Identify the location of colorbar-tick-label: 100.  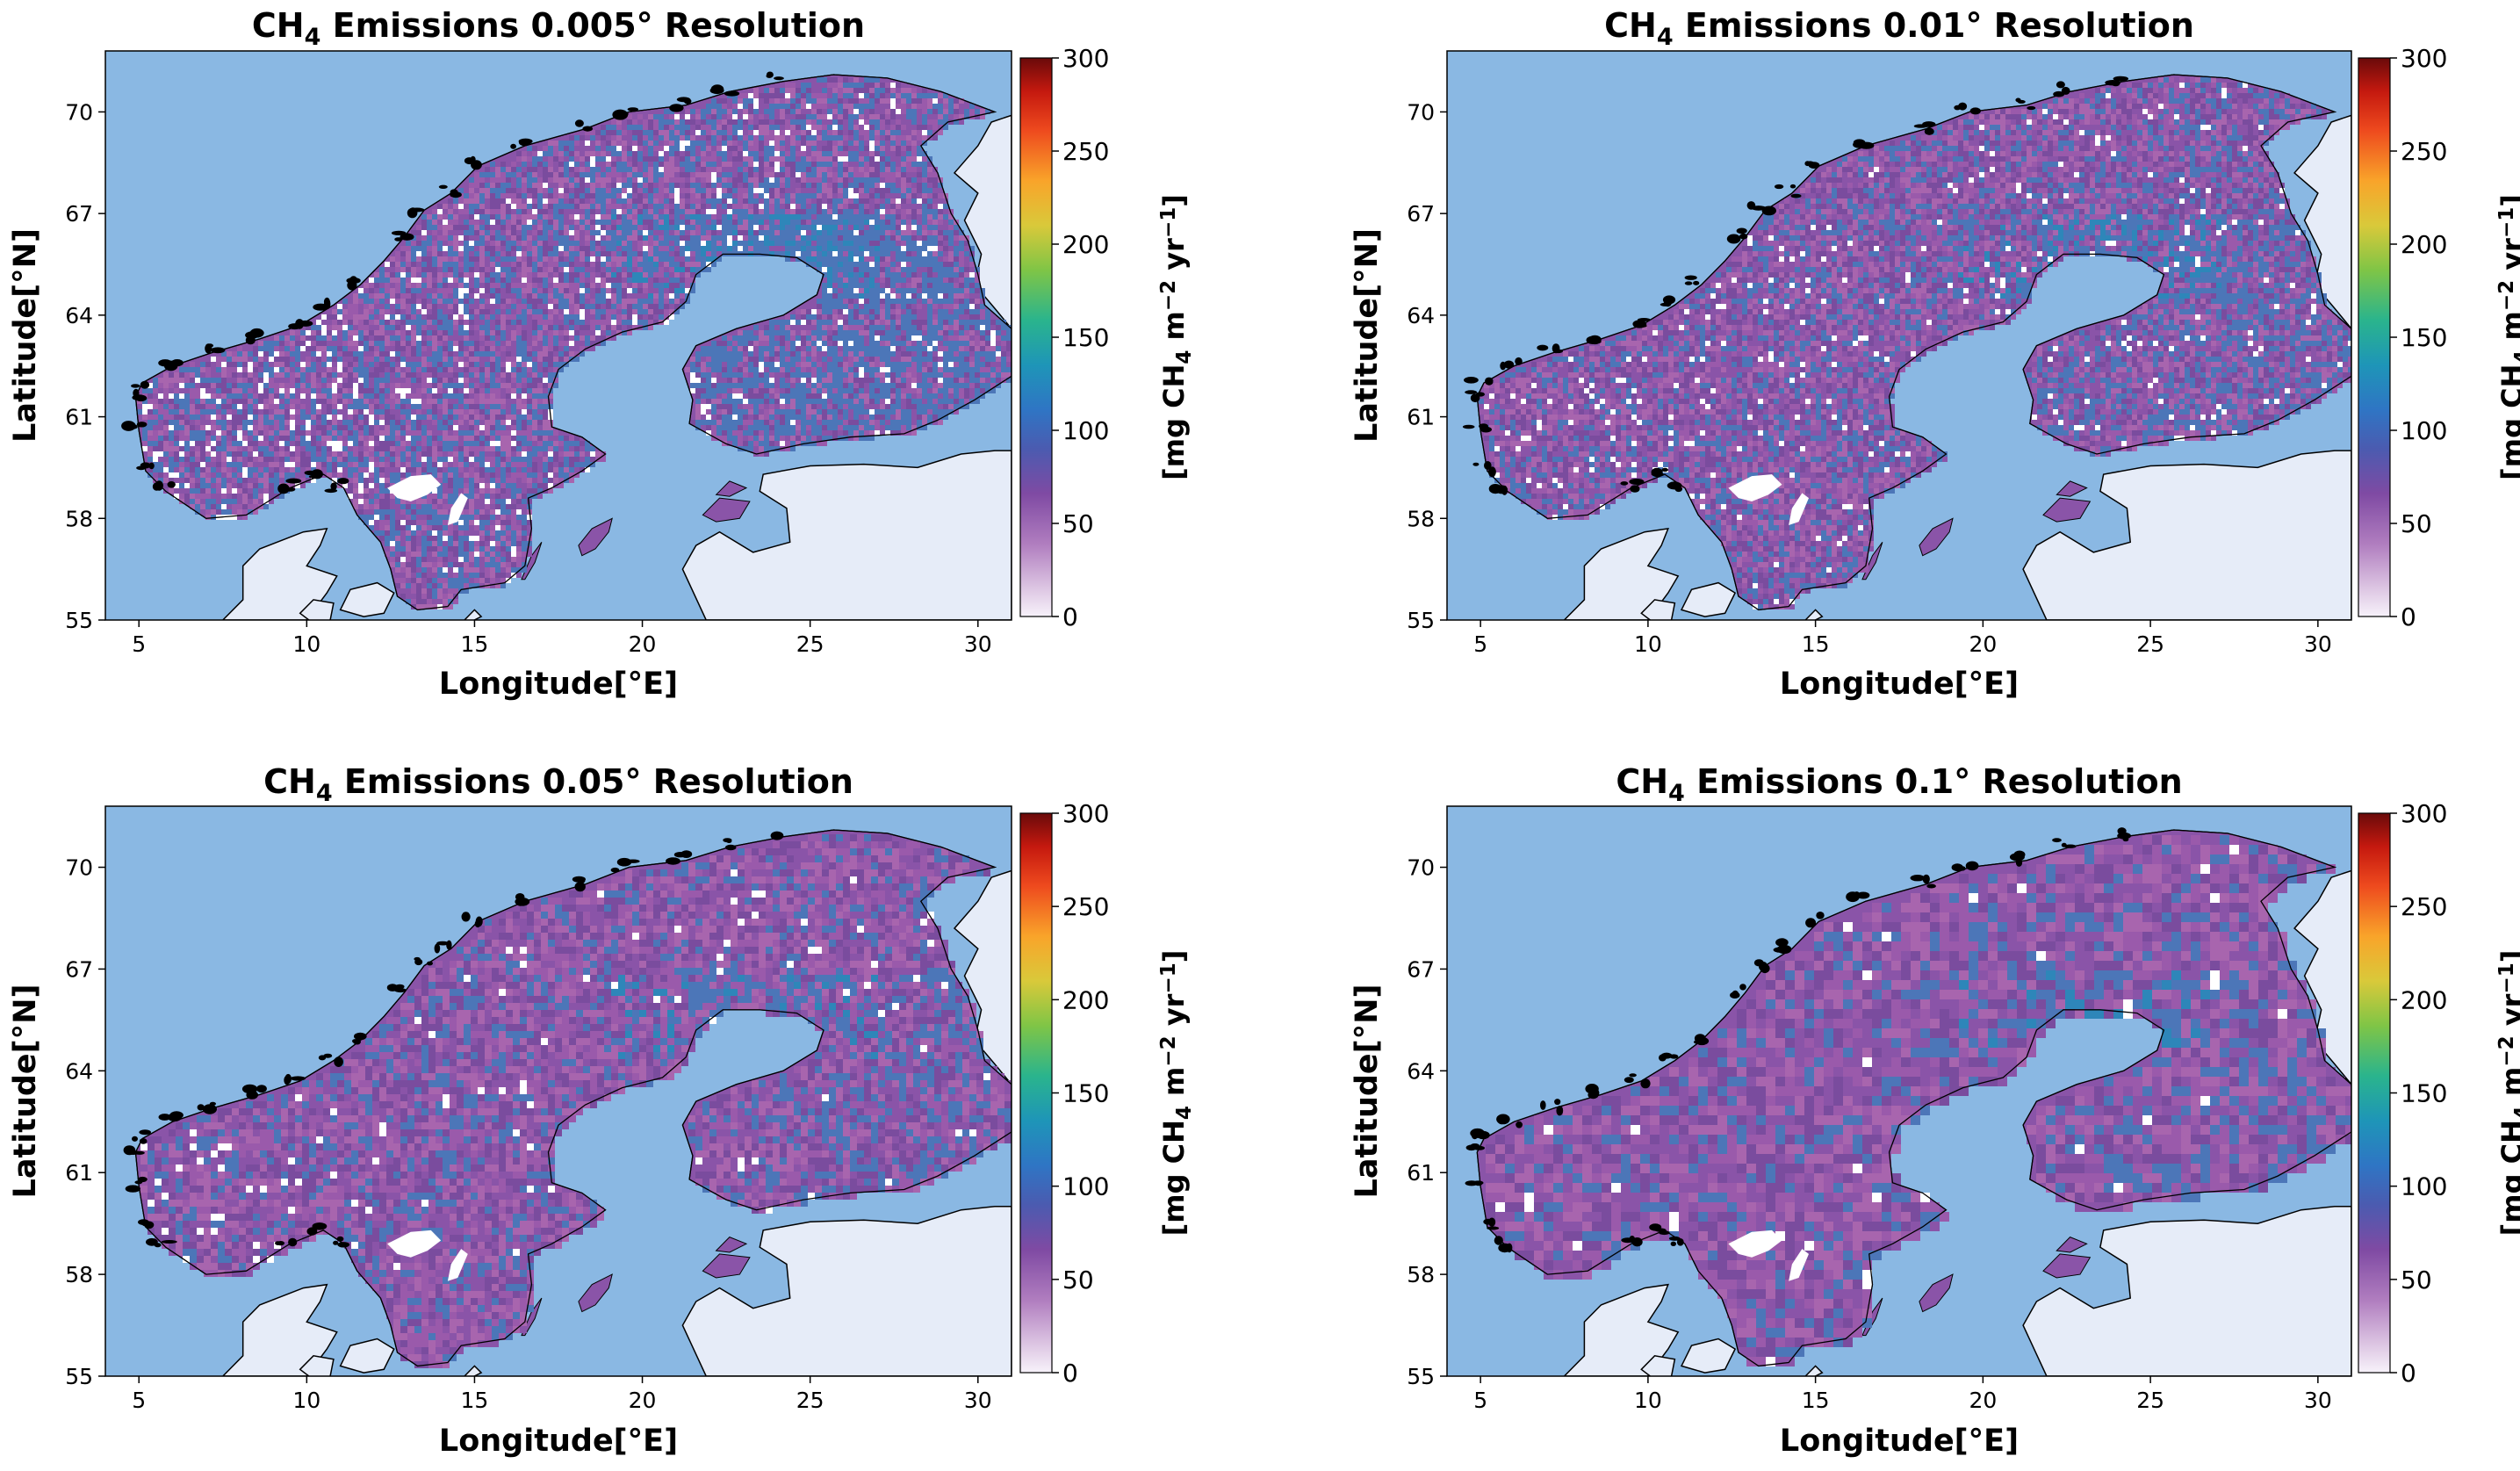
(1085, 1187).